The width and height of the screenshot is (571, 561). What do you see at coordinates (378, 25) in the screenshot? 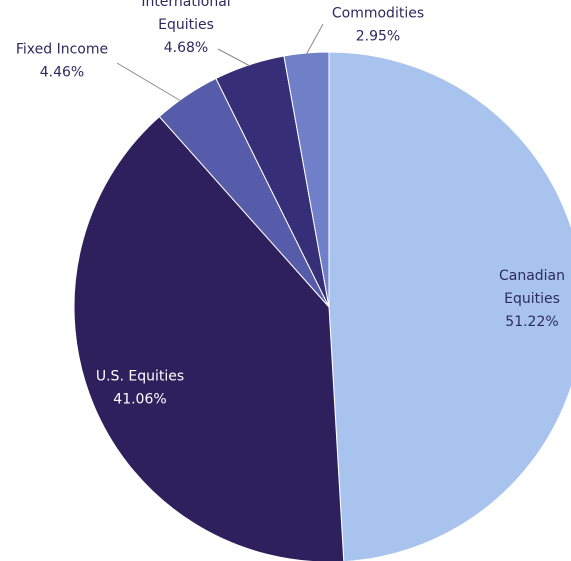
I see `slice-label-commodities: Commodities 2.95%` at bounding box center [378, 25].